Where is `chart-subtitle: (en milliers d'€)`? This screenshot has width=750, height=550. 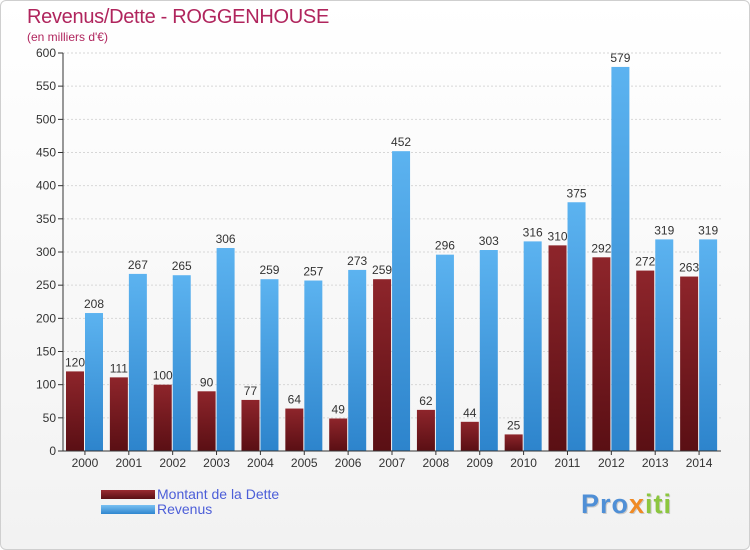 chart-subtitle: (en milliers d'€) is located at coordinates (67, 37).